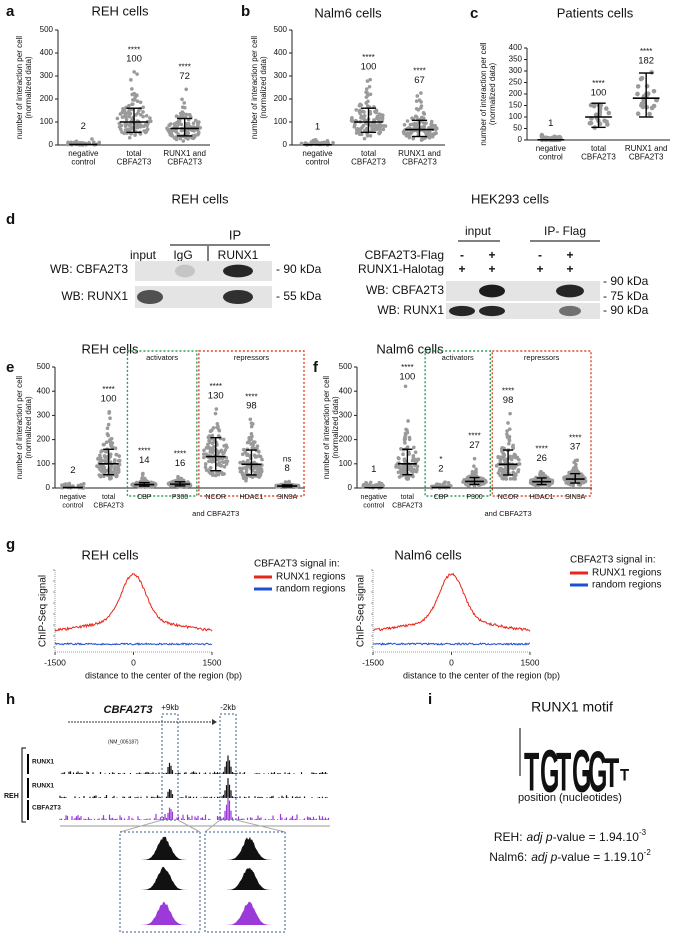 Image resolution: width=685 pixels, height=935 pixels. I want to click on x-tick-label: 1500, so click(212, 662).